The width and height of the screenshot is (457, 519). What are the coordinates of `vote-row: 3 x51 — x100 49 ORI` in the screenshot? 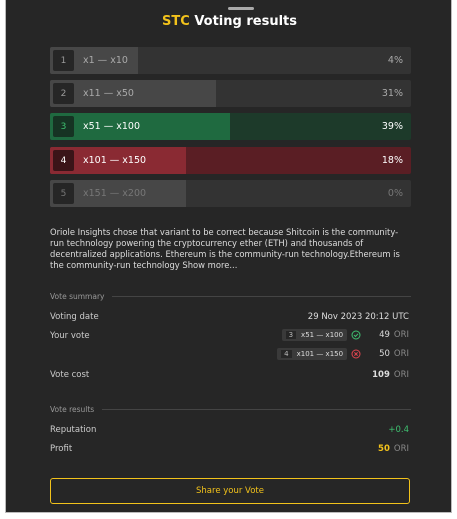 It's located at (345, 335).